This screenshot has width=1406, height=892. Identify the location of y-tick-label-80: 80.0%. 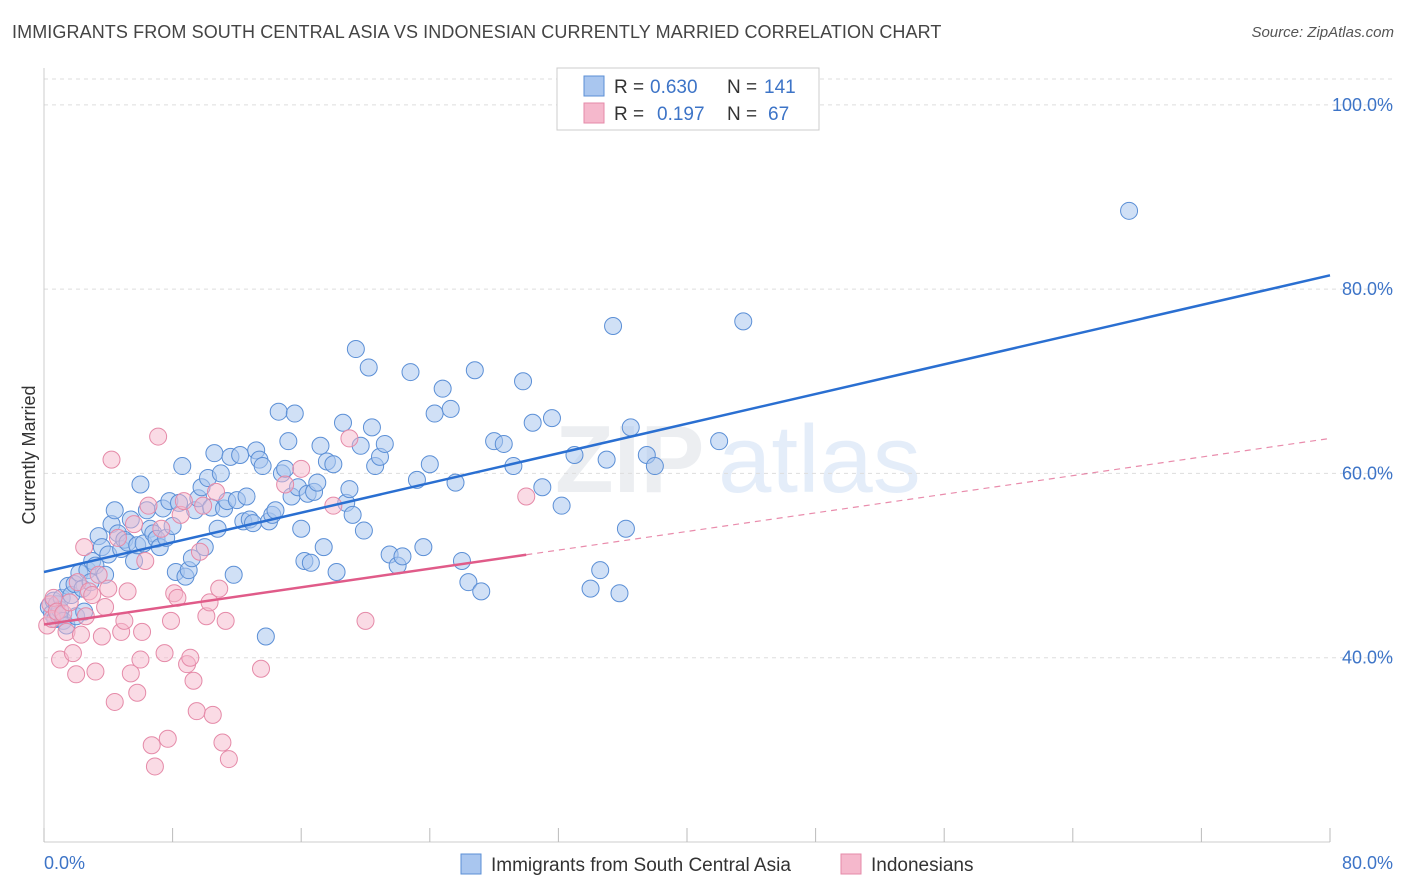
(1367, 289).